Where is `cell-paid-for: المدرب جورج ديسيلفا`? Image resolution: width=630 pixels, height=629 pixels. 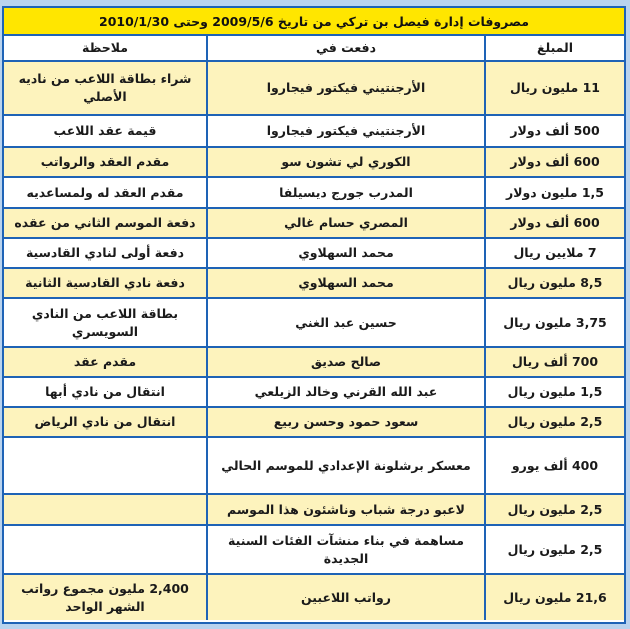
cell-paid-for: المدرب جورج ديسيلفا is located at coordinates (346, 192).